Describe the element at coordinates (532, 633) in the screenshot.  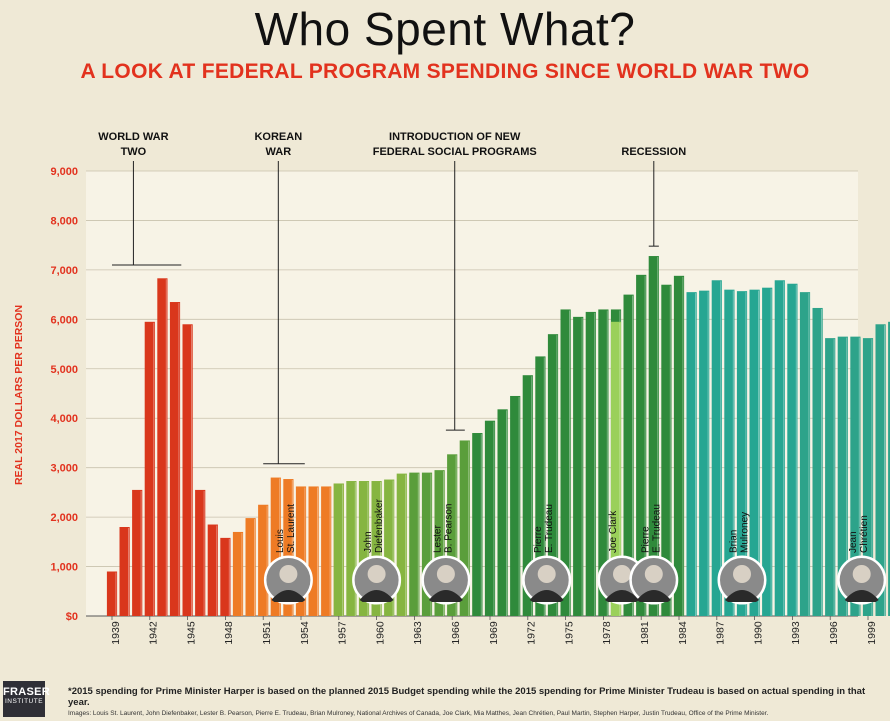
I see `x-tick-label: 1972` at that location.